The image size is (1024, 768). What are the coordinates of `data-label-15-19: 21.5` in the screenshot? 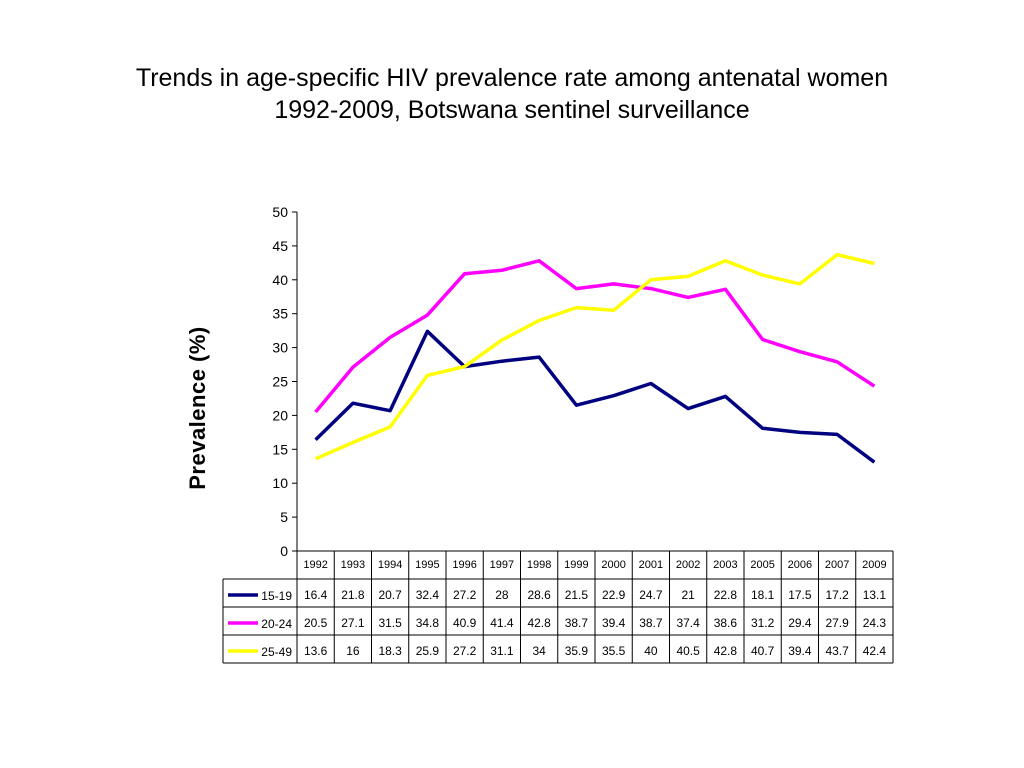 It's located at (577, 595).